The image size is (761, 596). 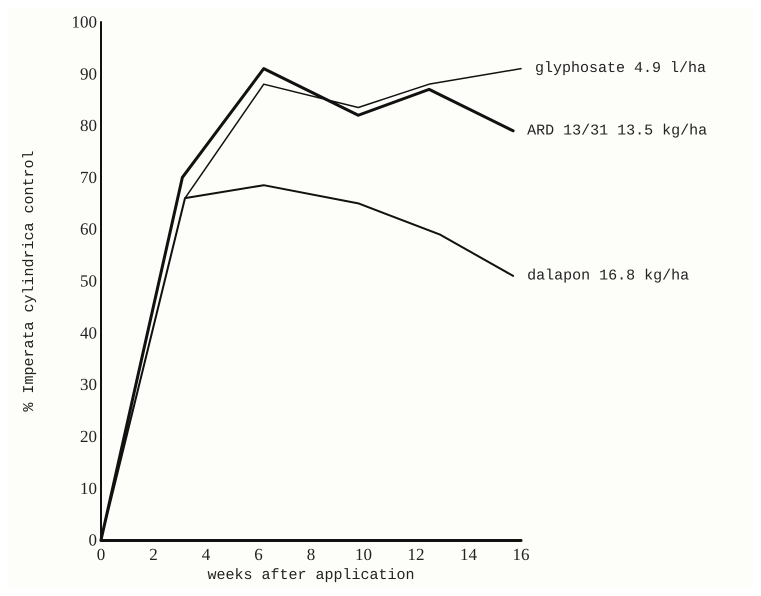 I want to click on x-tick-label: 14, so click(x=469, y=554).